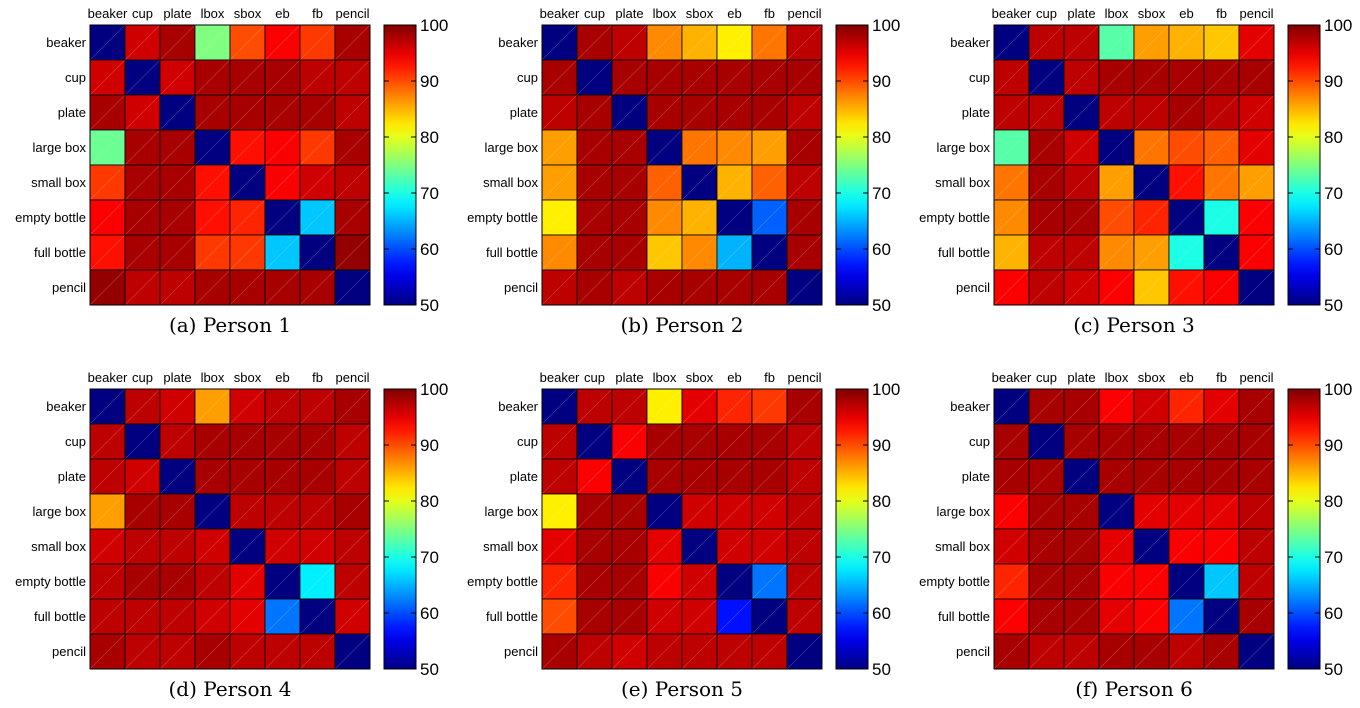  What do you see at coordinates (524, 476) in the screenshot?
I see `y-tick-label: plate` at bounding box center [524, 476].